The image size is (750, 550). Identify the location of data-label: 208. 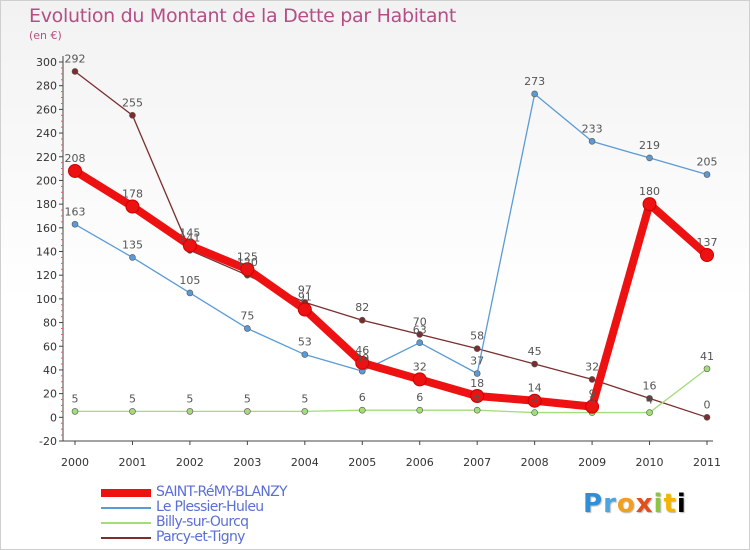
(75, 158).